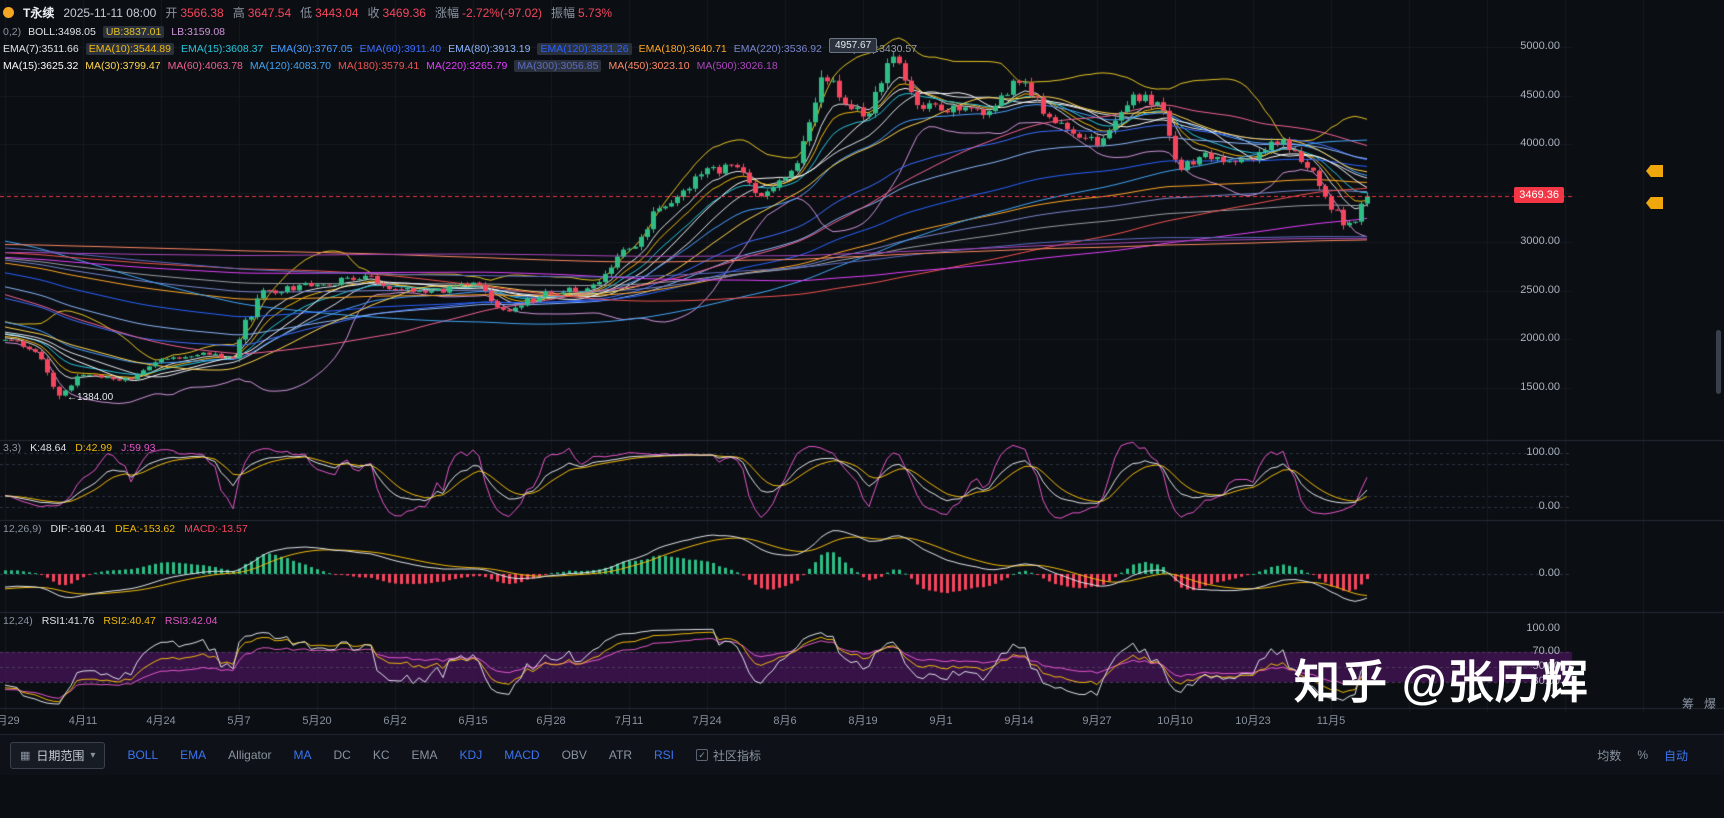 The image size is (1724, 818). I want to click on field-label: 振幅, so click(563, 13).